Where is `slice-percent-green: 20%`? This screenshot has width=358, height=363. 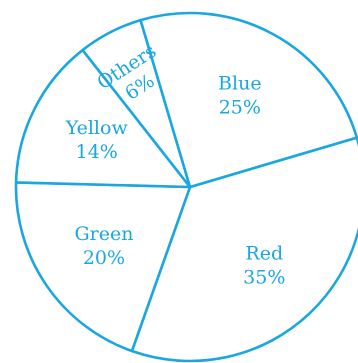 slice-percent-green: 20% is located at coordinates (104, 258).